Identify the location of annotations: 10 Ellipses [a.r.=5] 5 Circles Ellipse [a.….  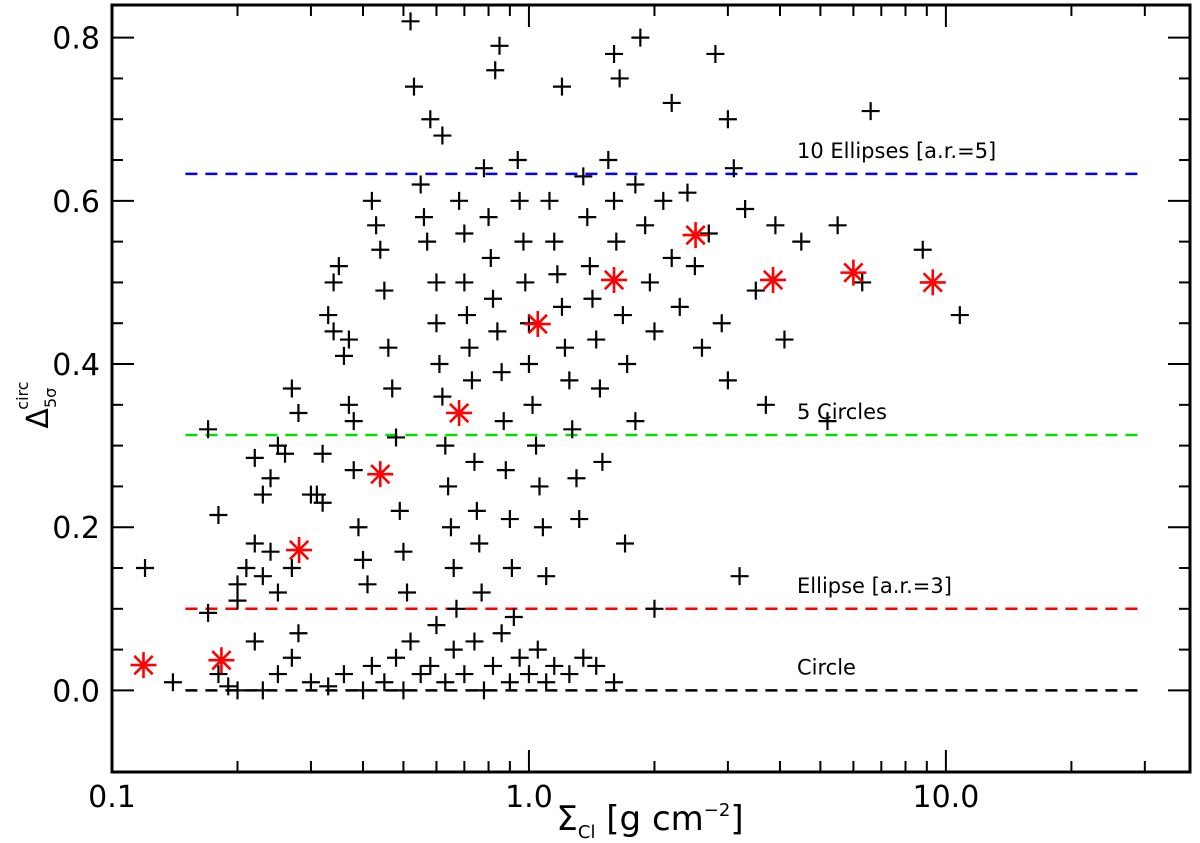
(896, 409).